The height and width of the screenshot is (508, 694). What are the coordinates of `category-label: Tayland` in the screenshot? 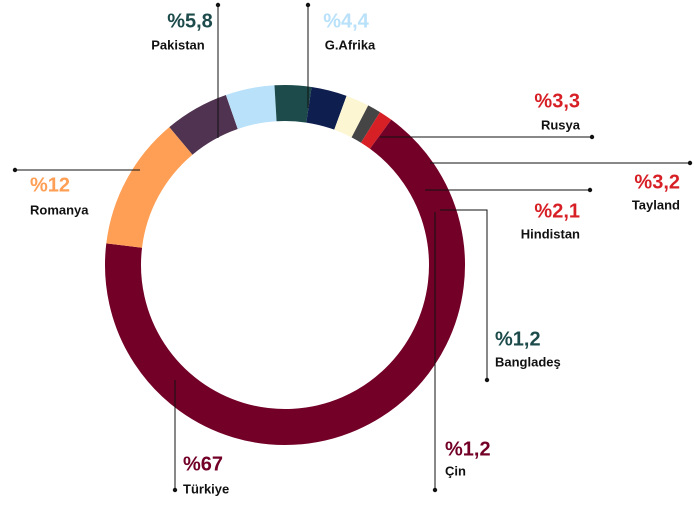 It's located at (656, 204).